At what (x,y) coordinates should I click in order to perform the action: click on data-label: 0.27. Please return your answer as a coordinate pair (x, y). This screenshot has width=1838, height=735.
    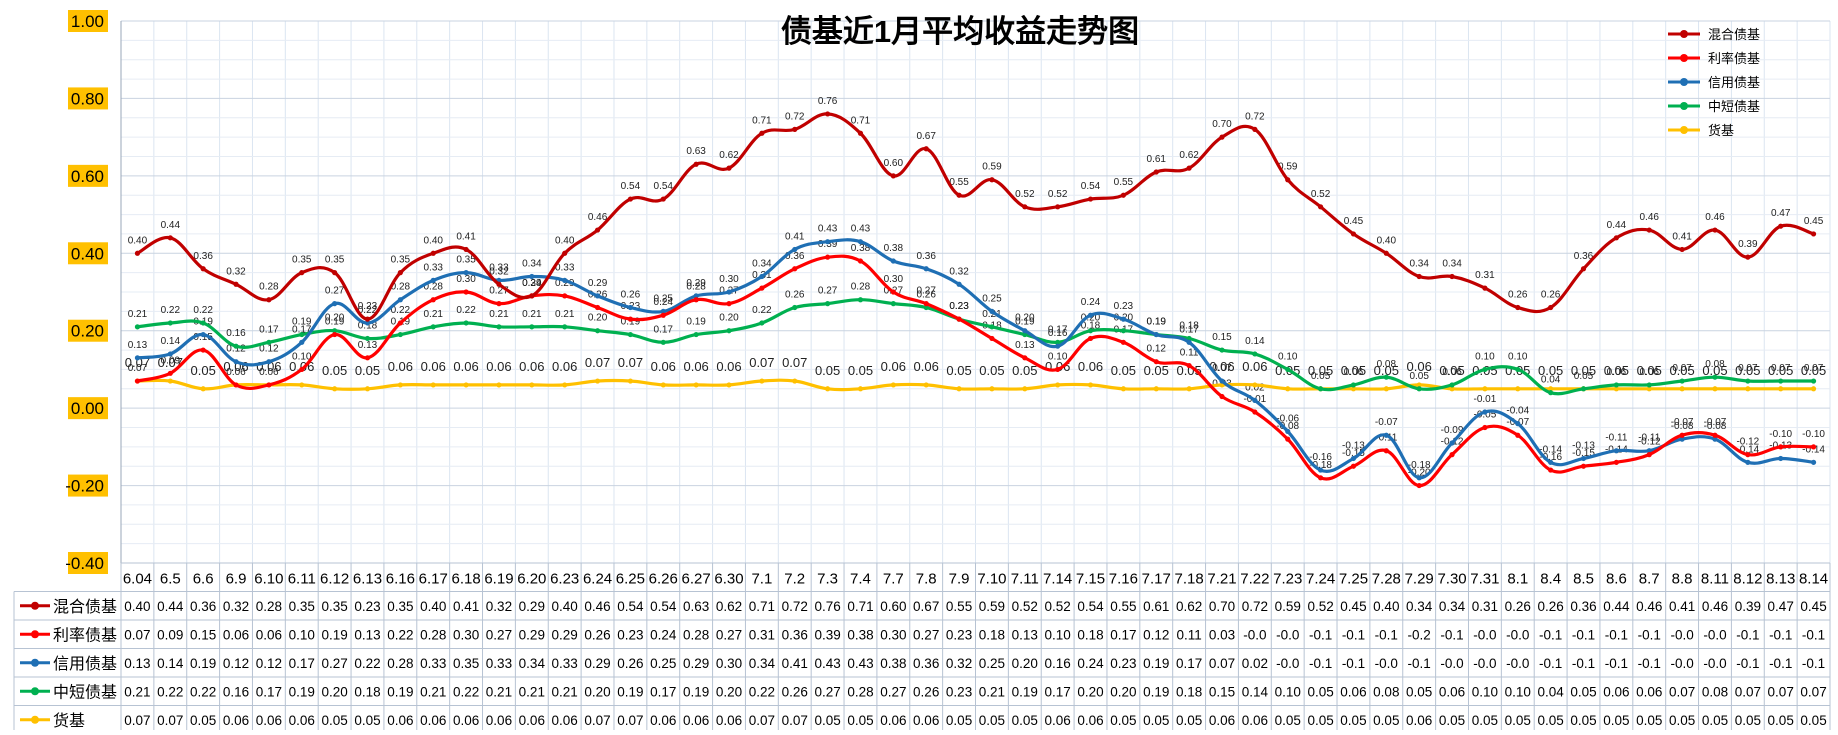
    Looking at the image, I should click on (926, 291).